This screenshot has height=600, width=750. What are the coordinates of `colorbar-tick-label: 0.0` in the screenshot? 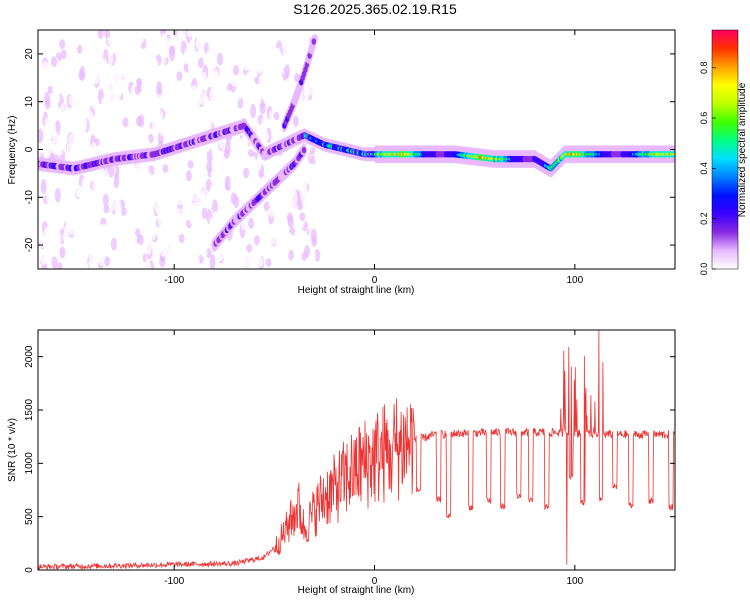 It's located at (704, 269).